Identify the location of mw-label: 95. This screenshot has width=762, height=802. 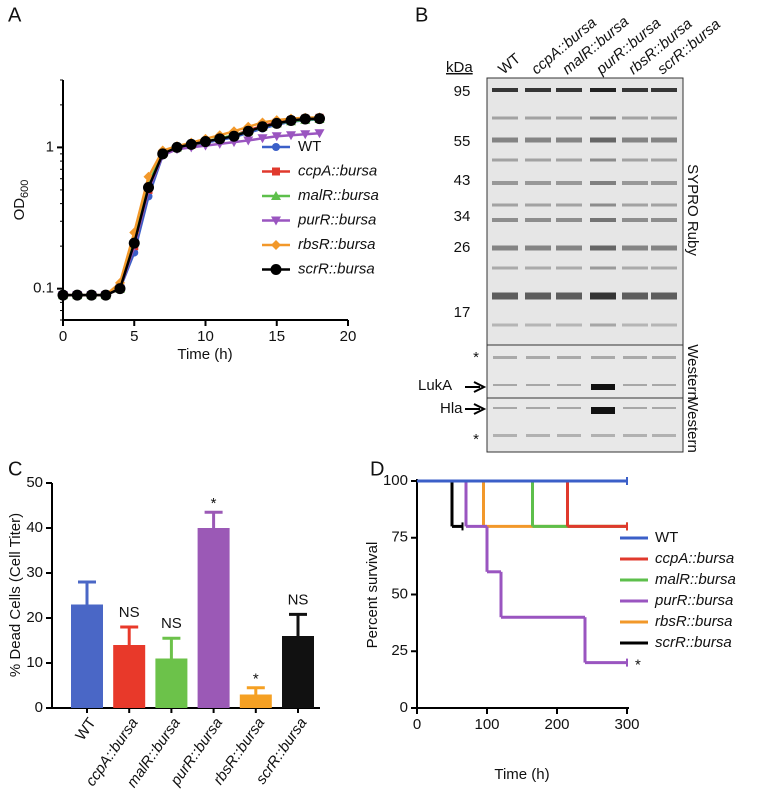
(462, 91).